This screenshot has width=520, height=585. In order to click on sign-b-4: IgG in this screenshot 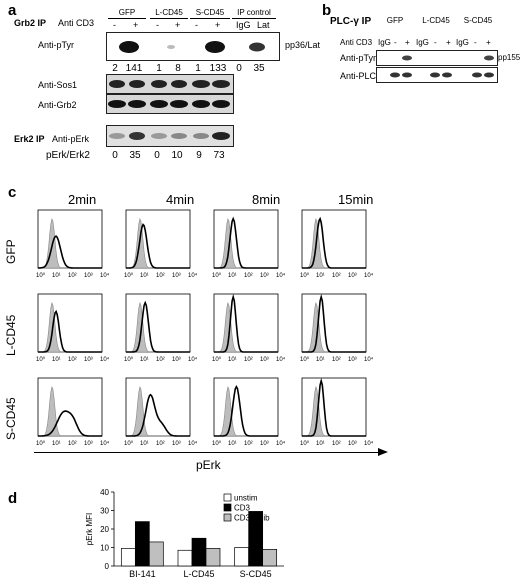, I will do `click(422, 42)`.